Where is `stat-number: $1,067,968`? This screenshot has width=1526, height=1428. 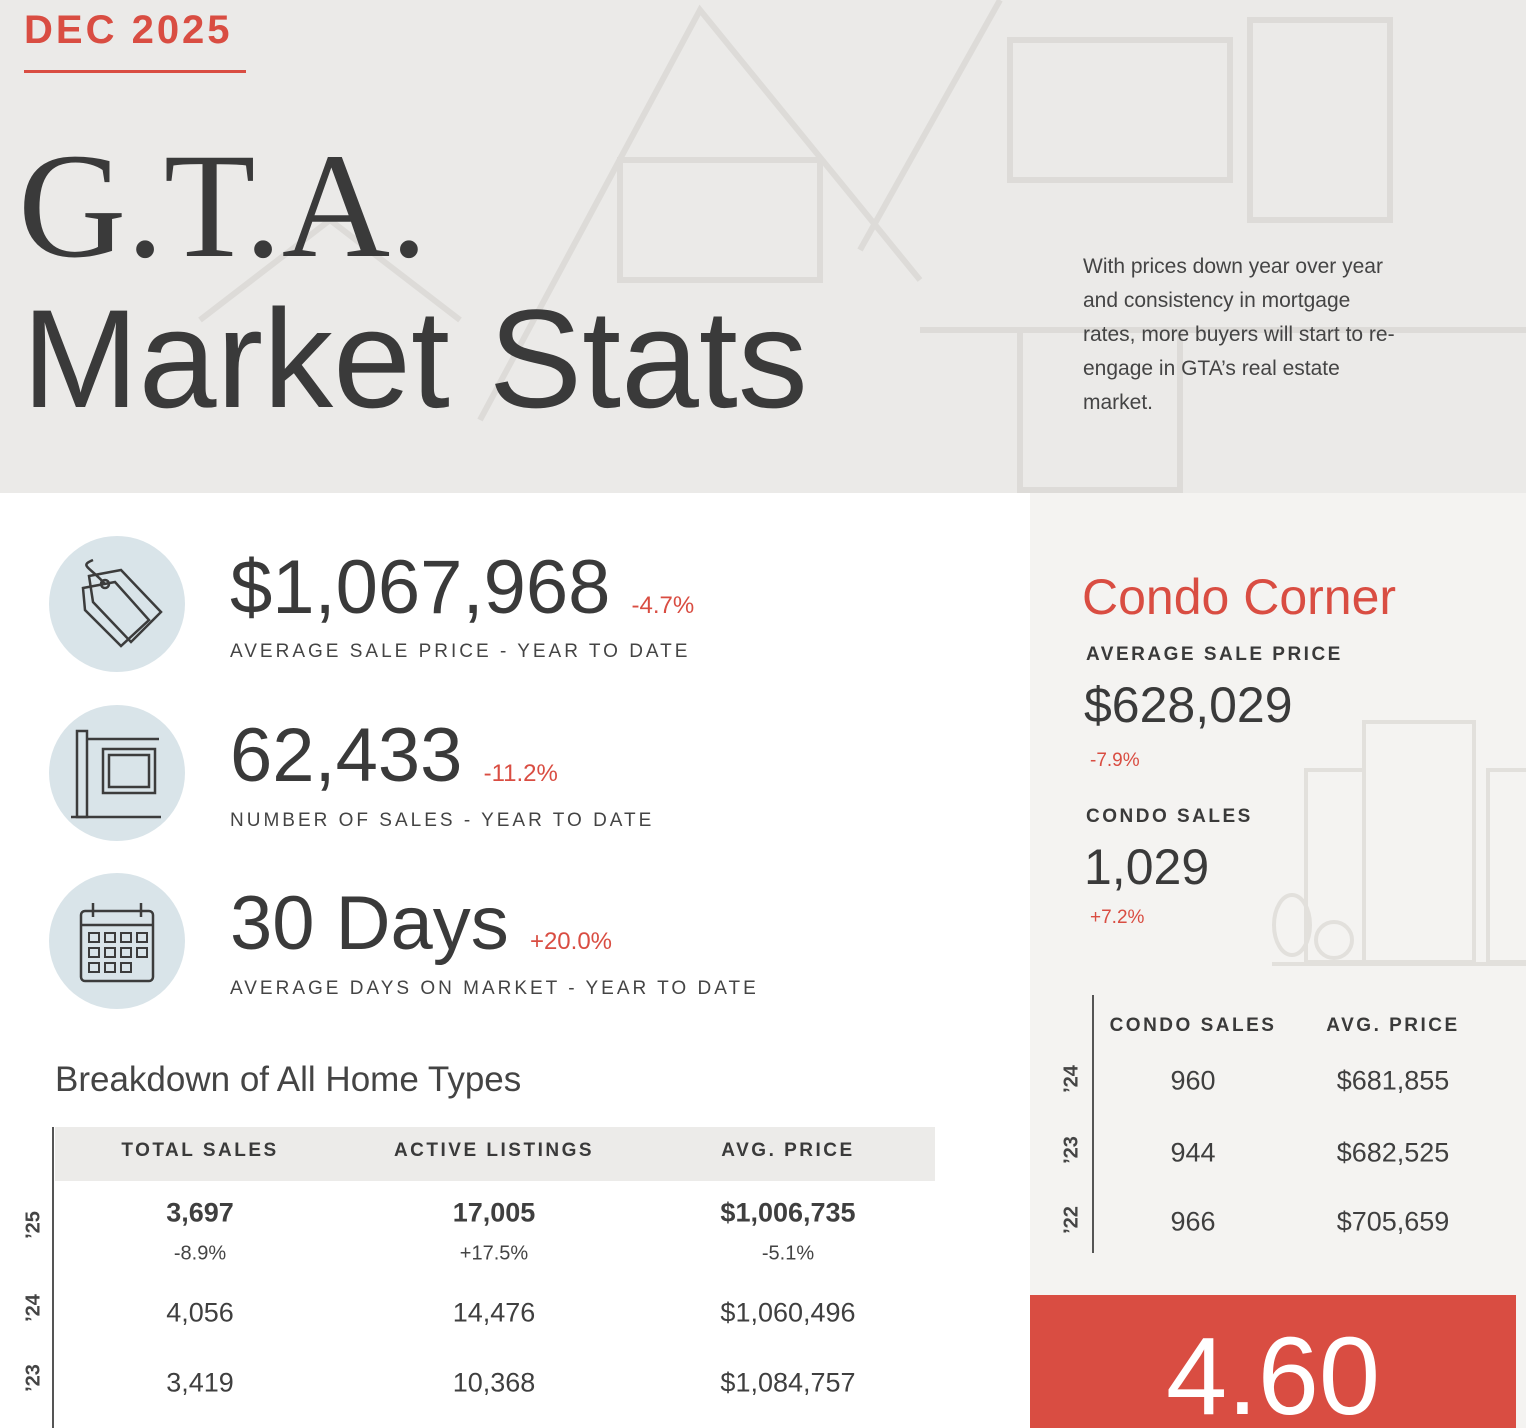
stat-number: $1,067,968 is located at coordinates (420, 587).